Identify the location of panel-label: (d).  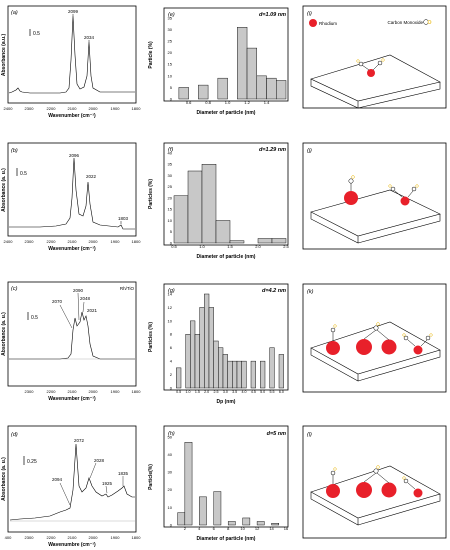
(14, 435).